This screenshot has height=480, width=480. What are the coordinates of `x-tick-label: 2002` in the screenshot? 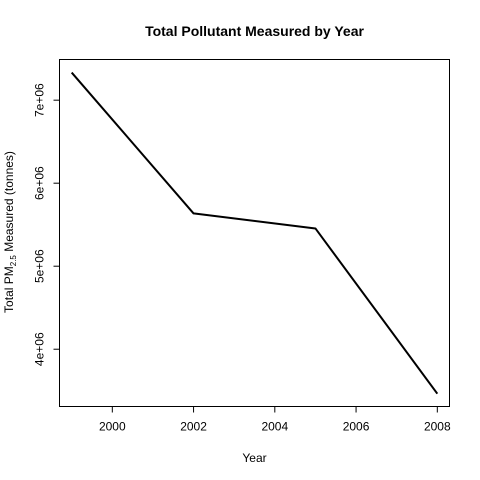 It's located at (193, 427).